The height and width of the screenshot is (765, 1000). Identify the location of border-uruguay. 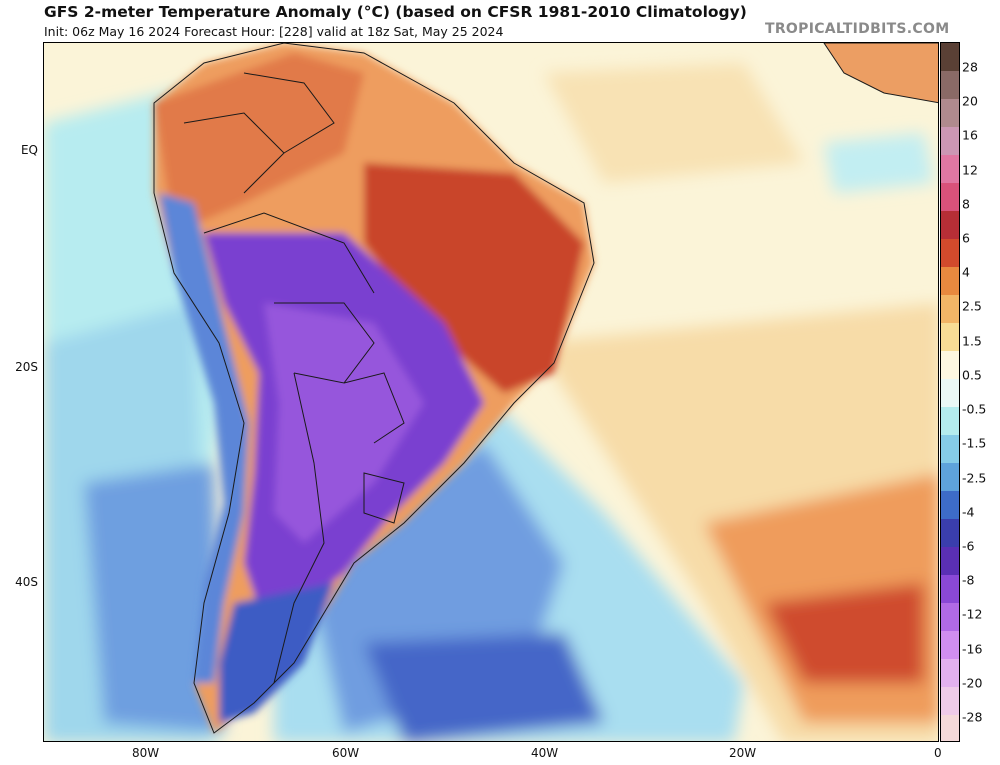
(384, 498).